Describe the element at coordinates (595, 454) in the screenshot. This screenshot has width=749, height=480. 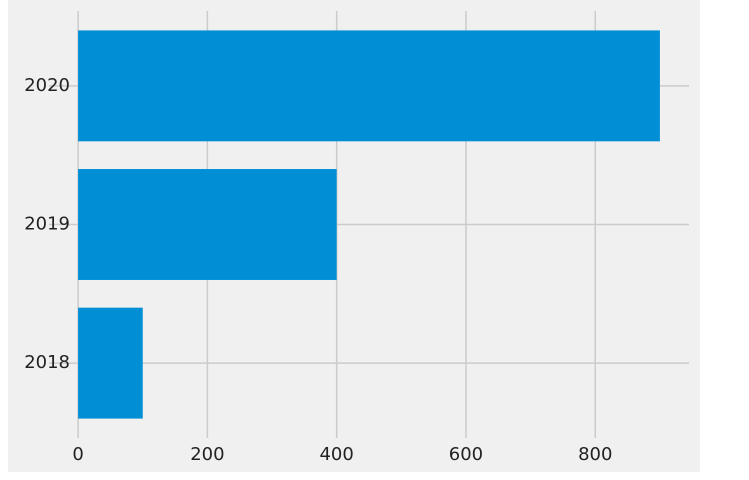
I see `x-tick-label: 800` at that location.